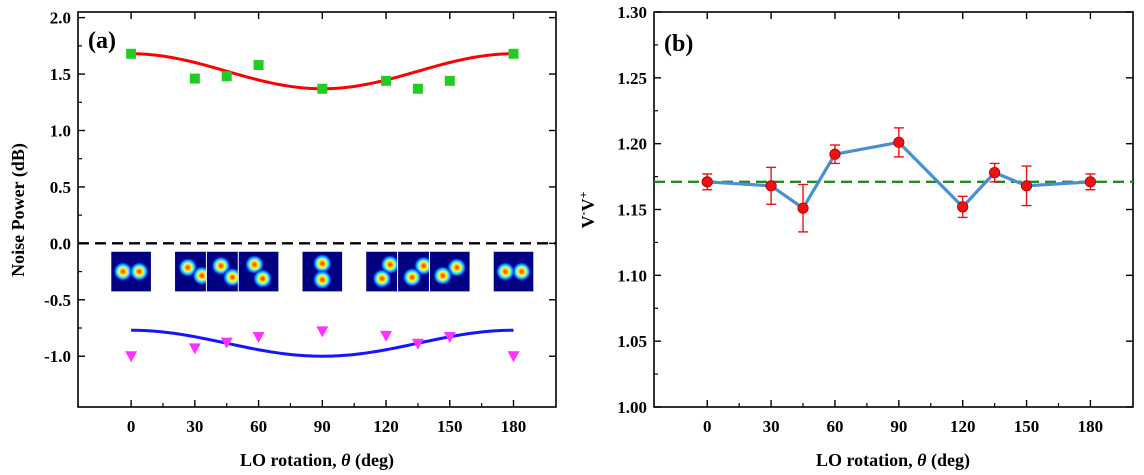  I want to click on panel-a-x-tick-label: 0, so click(131, 426).